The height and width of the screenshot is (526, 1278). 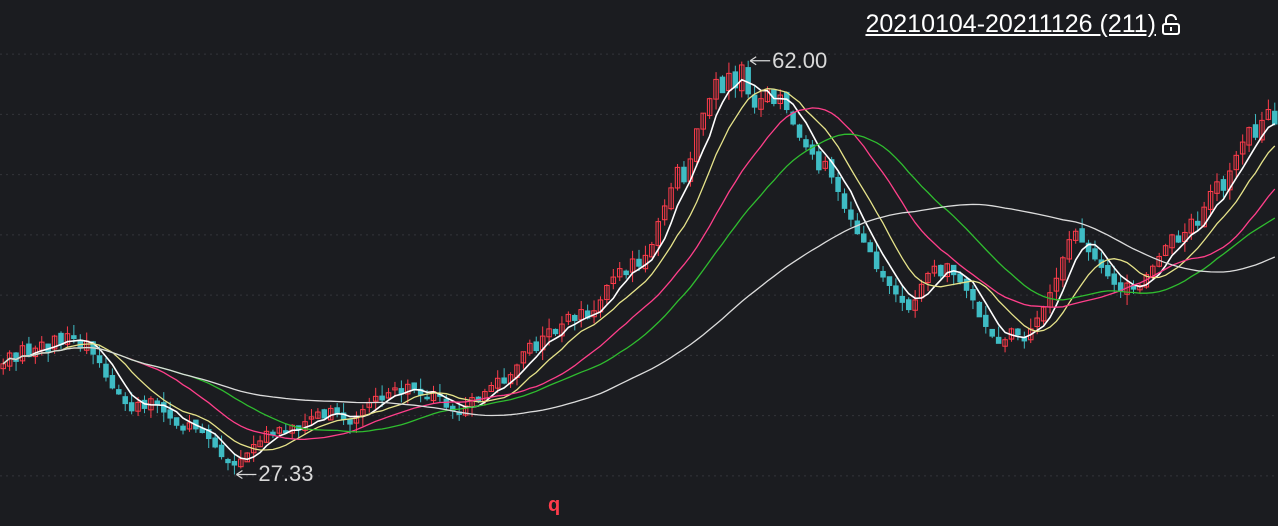 What do you see at coordinates (554, 505) in the screenshot?
I see `bottom-marker-q: q` at bounding box center [554, 505].